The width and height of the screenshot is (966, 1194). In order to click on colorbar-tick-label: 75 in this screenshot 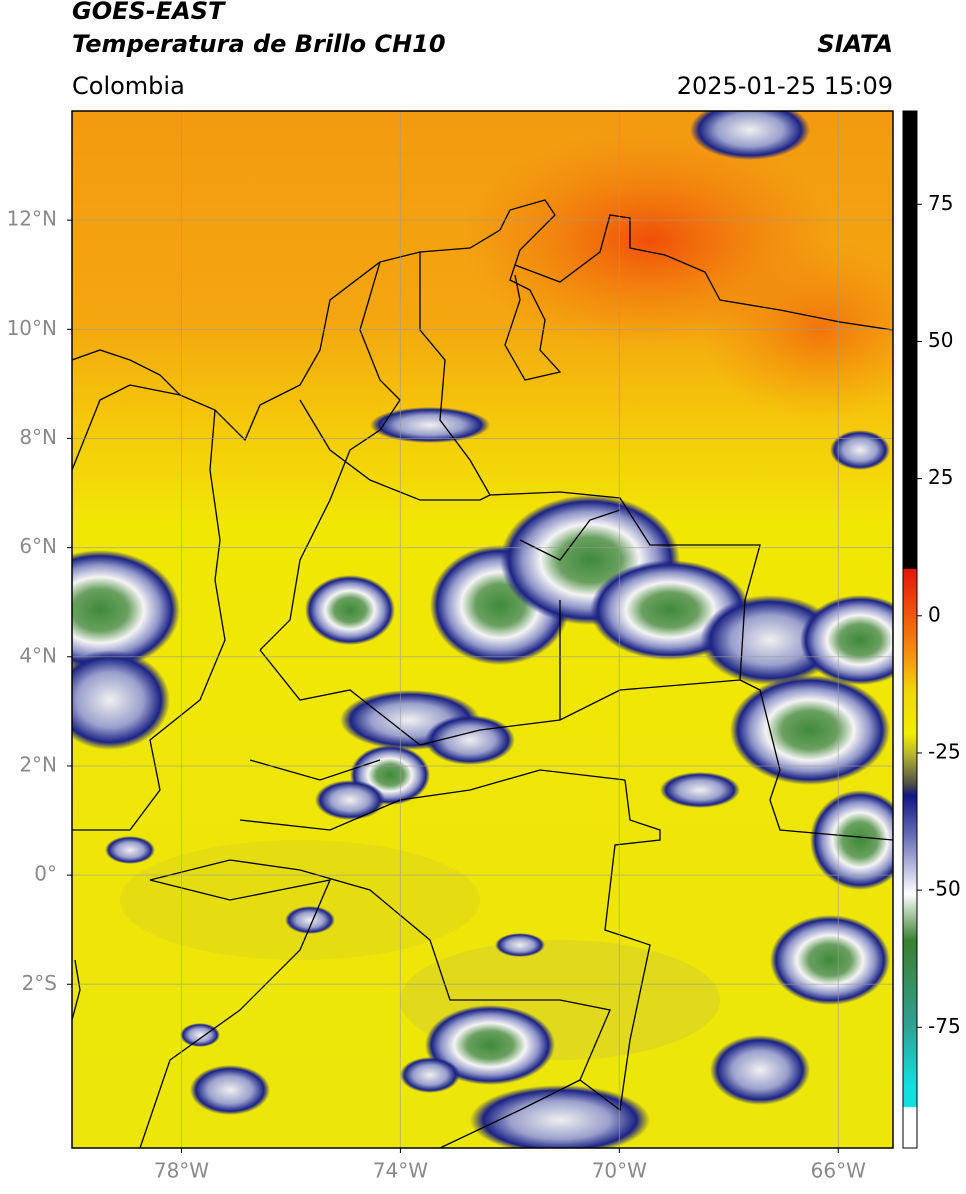, I will do `click(940, 203)`.